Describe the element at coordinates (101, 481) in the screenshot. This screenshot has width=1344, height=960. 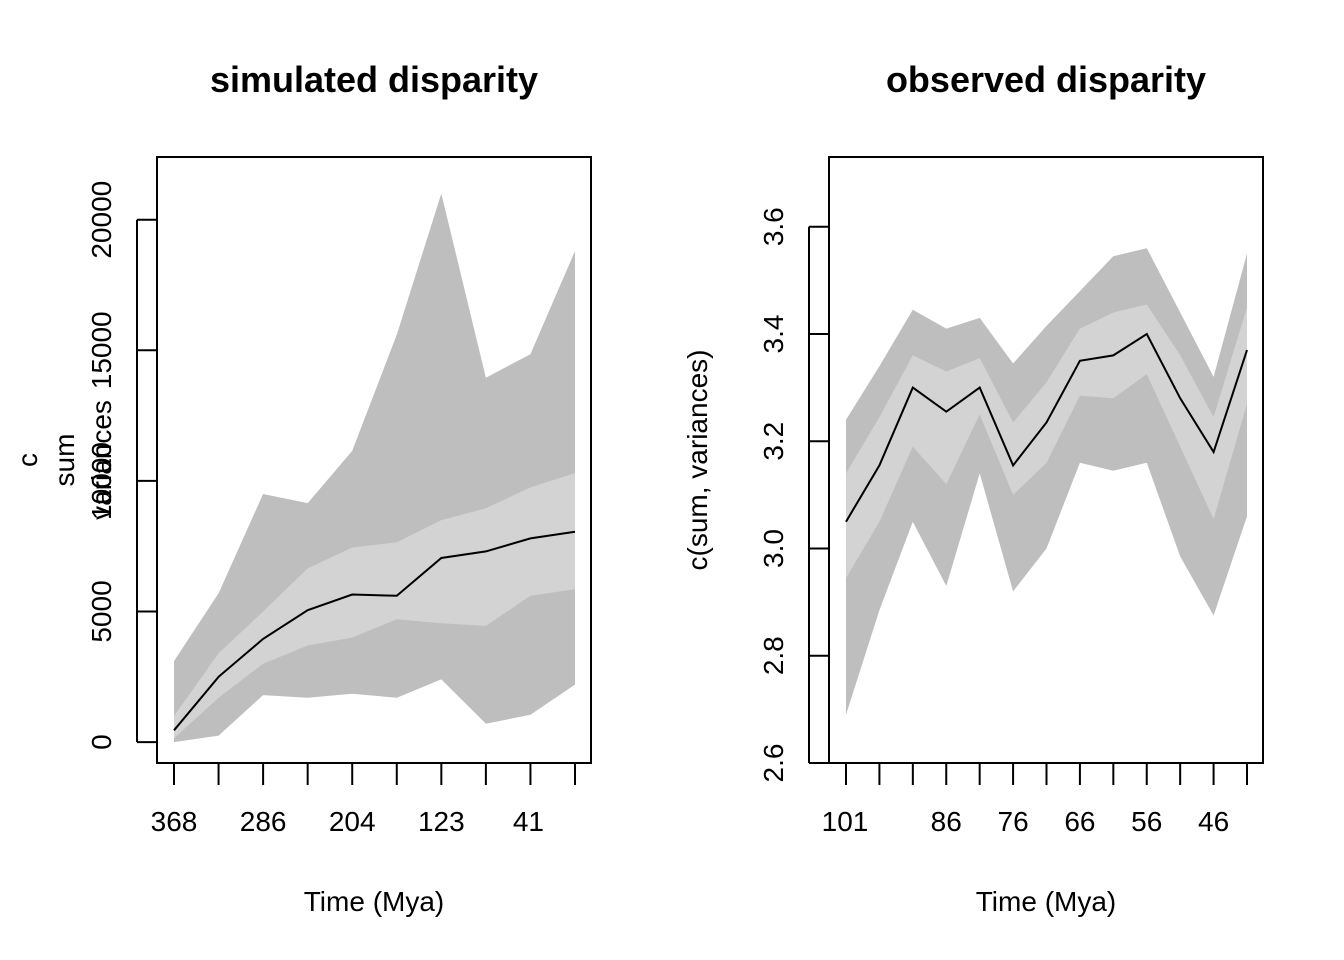
I see `y-tick-label: 10000` at that location.